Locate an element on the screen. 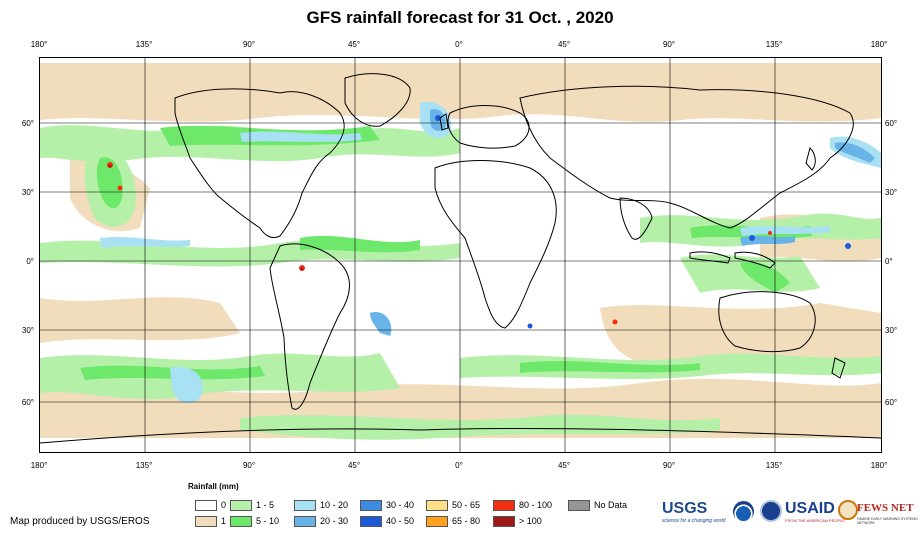  legend-item: 40 - 50 is located at coordinates (387, 521).